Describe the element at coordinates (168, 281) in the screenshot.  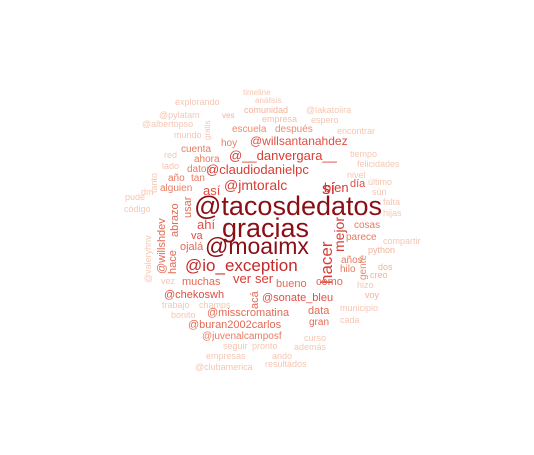
I see `word: vez` at that location.